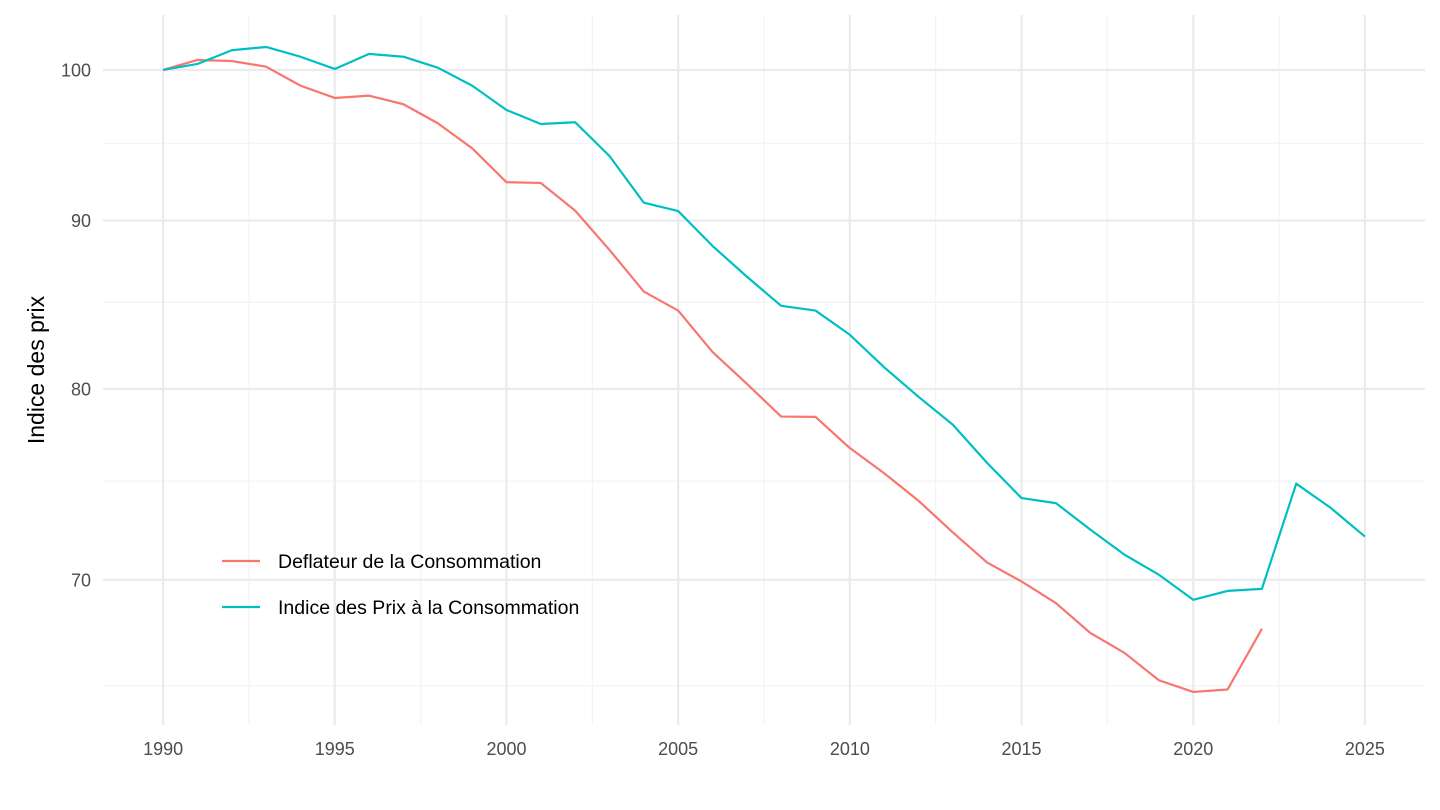  I want to click on x-tick-label: 2005, so click(678, 749).